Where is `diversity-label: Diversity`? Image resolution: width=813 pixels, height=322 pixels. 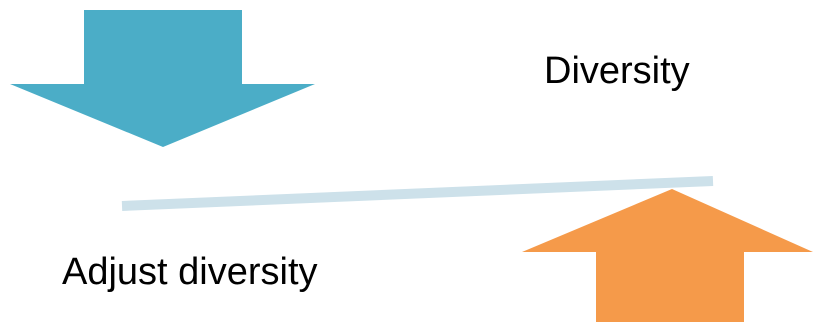
diversity-label: Diversity is located at coordinates (617, 71).